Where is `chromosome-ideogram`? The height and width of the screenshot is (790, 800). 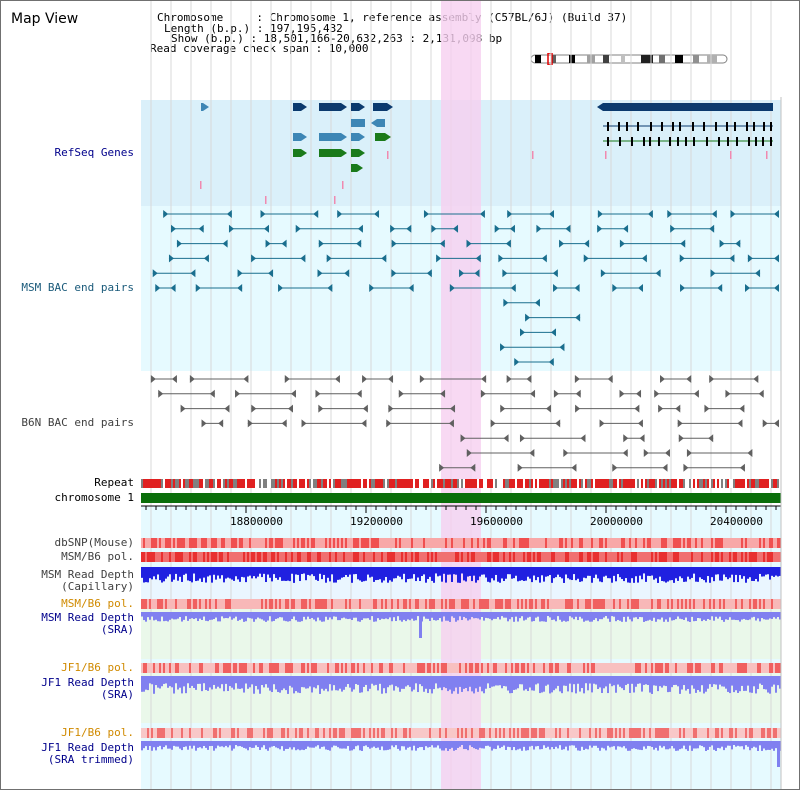
chromosome-ideogram is located at coordinates (629, 59).